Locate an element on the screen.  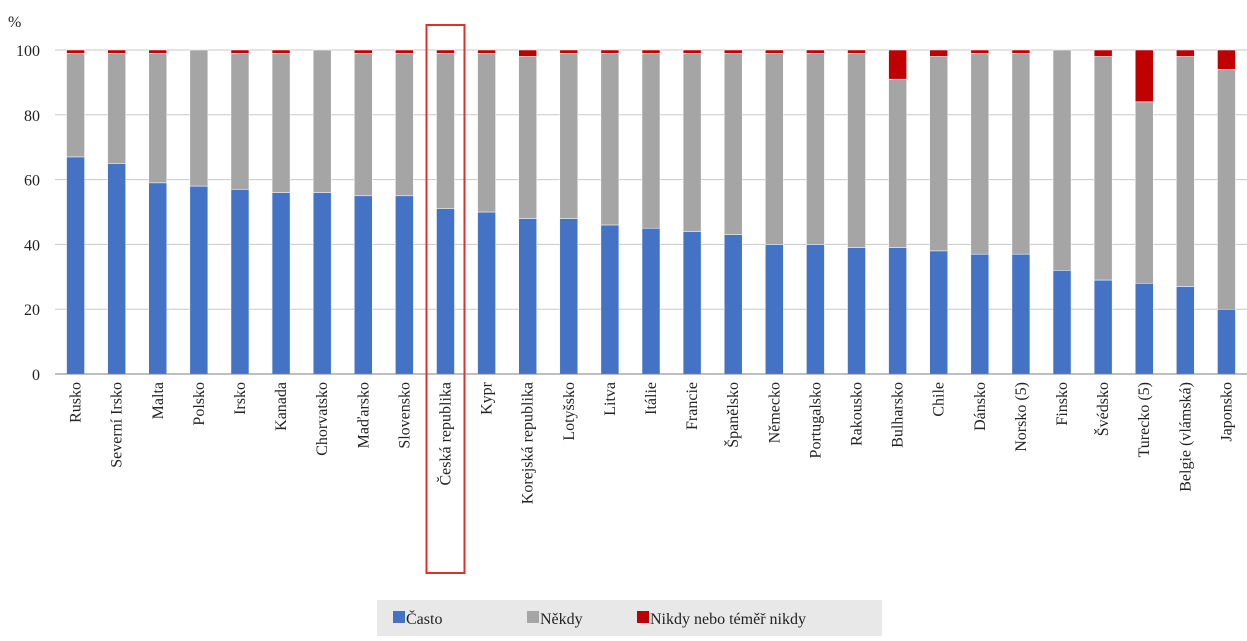
bar-bulharsko-casto is located at coordinates (897, 311).